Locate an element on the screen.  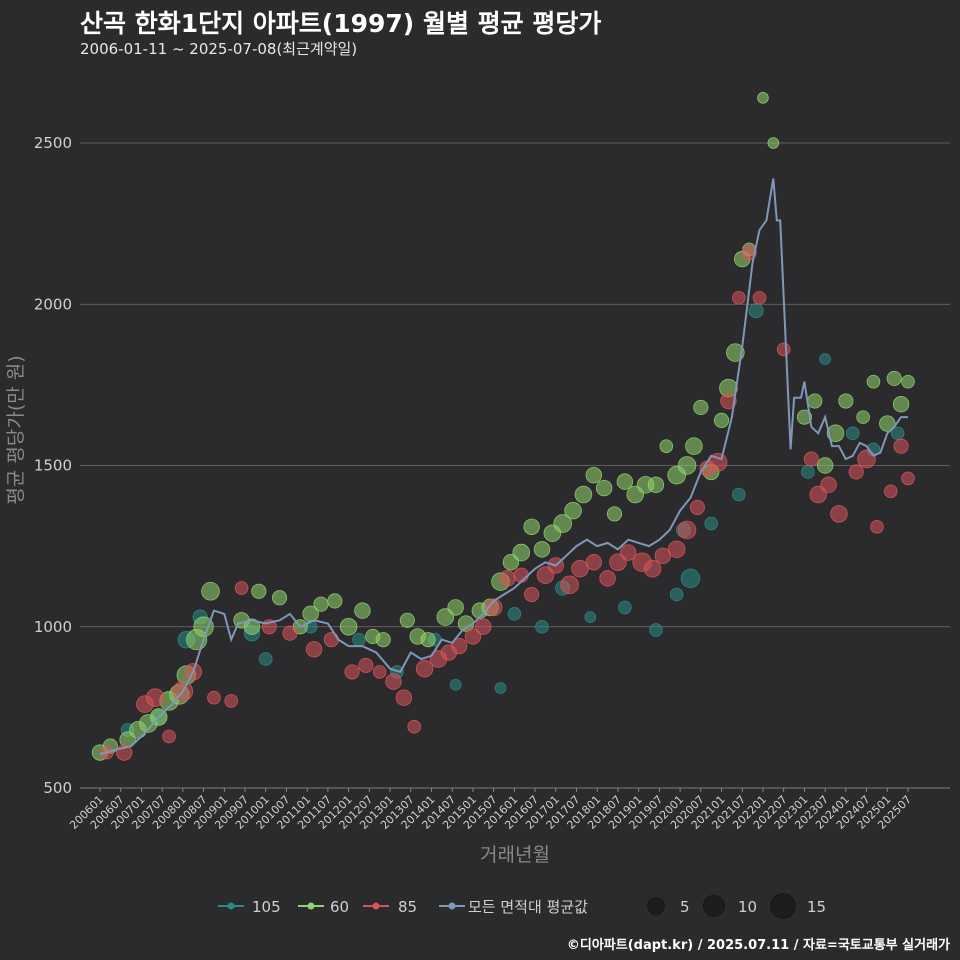
y-tick-label: 2500 is located at coordinates (53, 143).